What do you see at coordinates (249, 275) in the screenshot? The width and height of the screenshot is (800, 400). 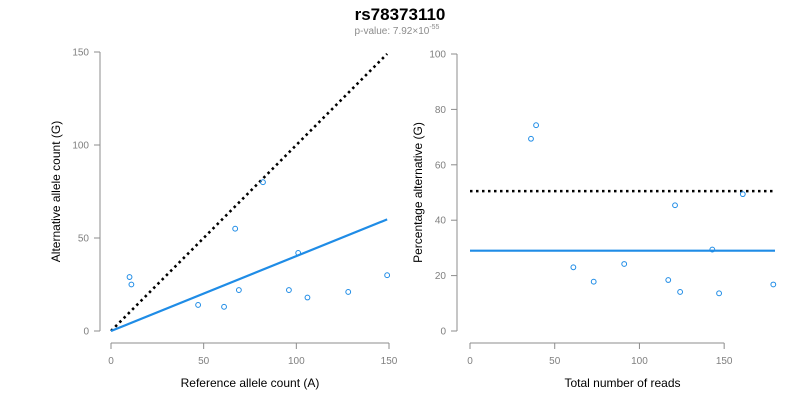 I see `left-fitted-line` at bounding box center [249, 275].